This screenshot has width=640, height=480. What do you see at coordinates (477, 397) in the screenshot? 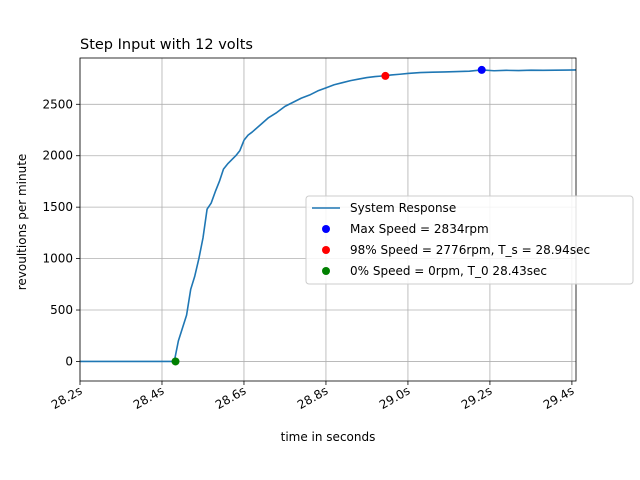
I see `x-tick-label: 29.2s` at bounding box center [477, 397].